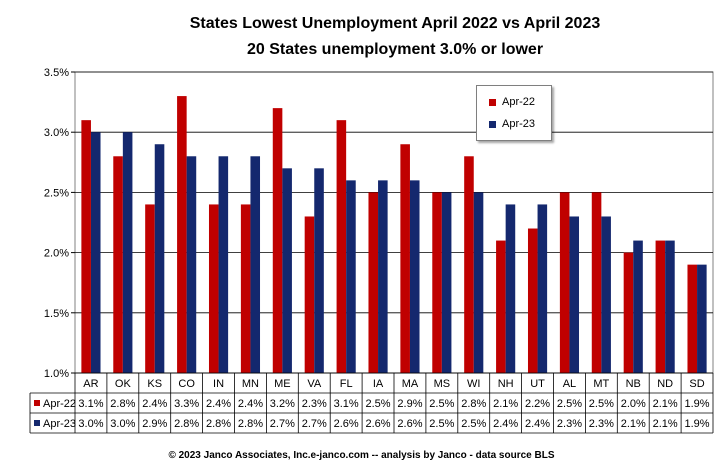 This screenshot has height=468, width=723. Describe the element at coordinates (86, 246) in the screenshot. I see `bar-apr-22-ar` at that location.